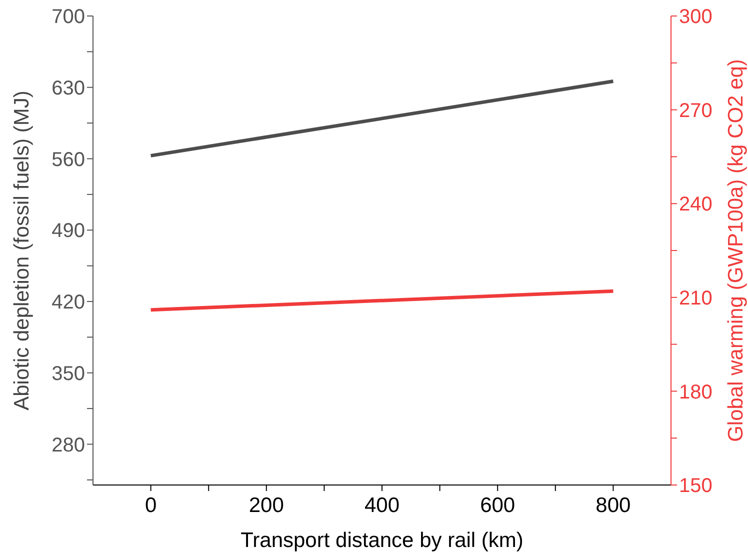 This screenshot has height=558, width=748. I want to click on y-tick-label: 630, so click(68, 88).